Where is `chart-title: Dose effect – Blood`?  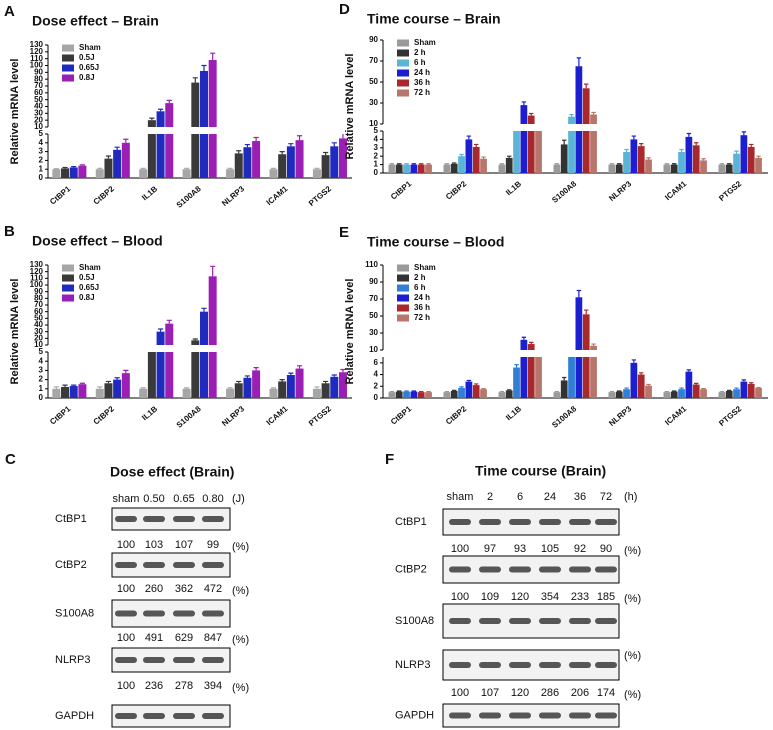
chart-title: Dose effect – Blood is located at coordinates (97, 241).